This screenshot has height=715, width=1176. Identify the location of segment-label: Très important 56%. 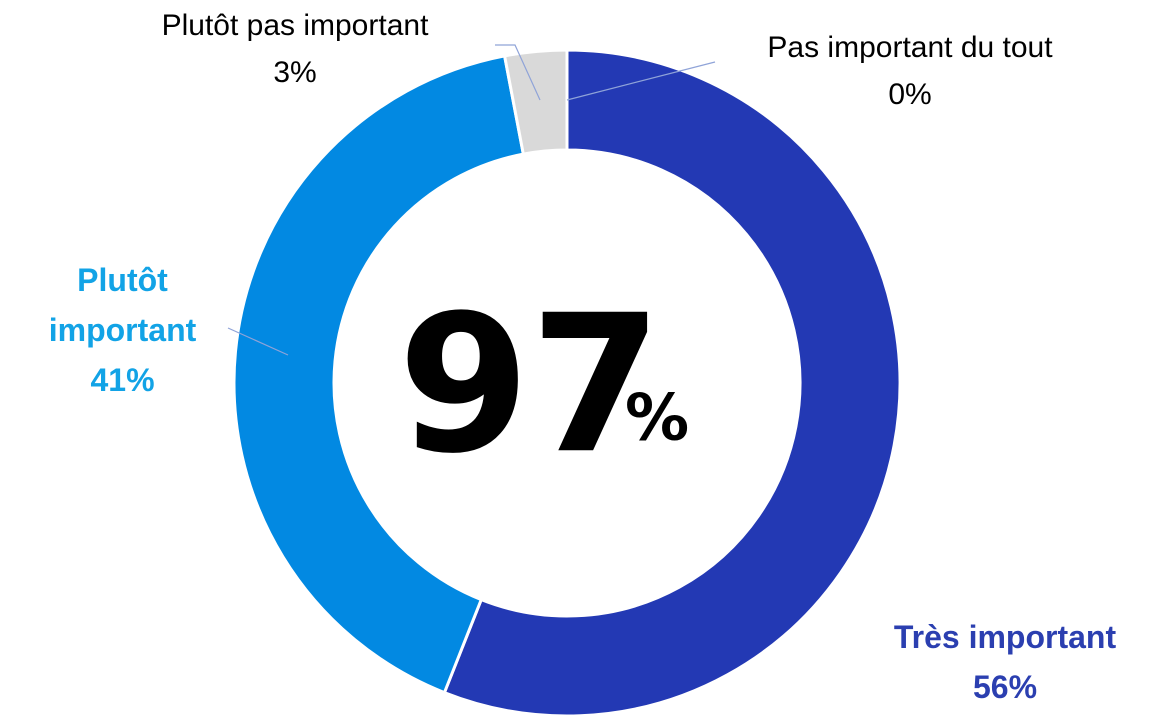
(1005, 662).